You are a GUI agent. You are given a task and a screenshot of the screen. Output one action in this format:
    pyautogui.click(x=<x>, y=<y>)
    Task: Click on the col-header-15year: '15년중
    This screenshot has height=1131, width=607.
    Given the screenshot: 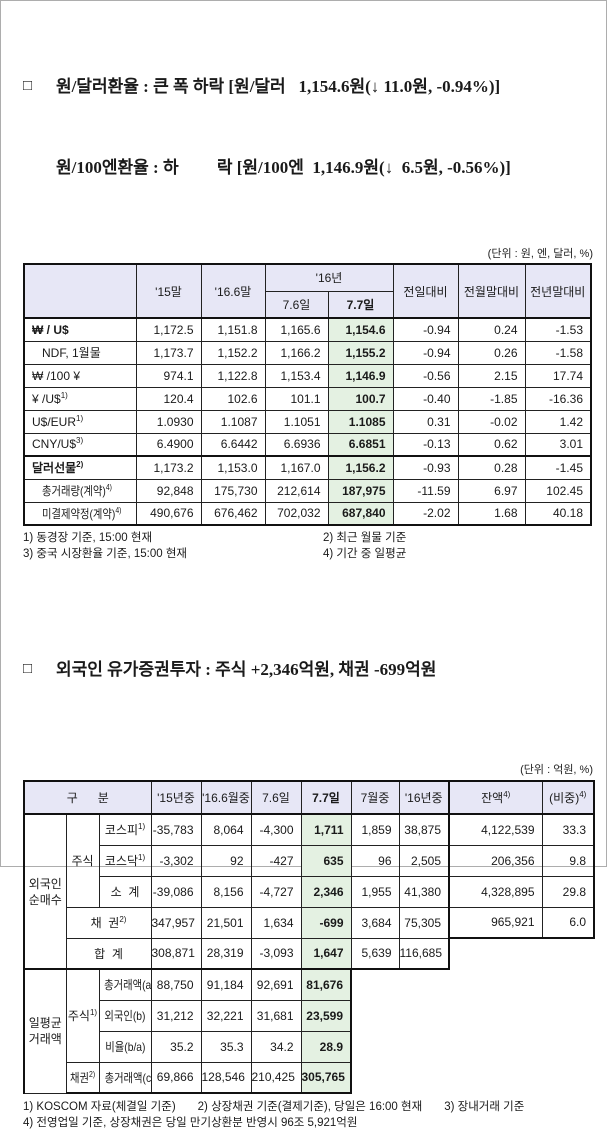 What is the action you would take?
    pyautogui.click(x=176, y=797)
    